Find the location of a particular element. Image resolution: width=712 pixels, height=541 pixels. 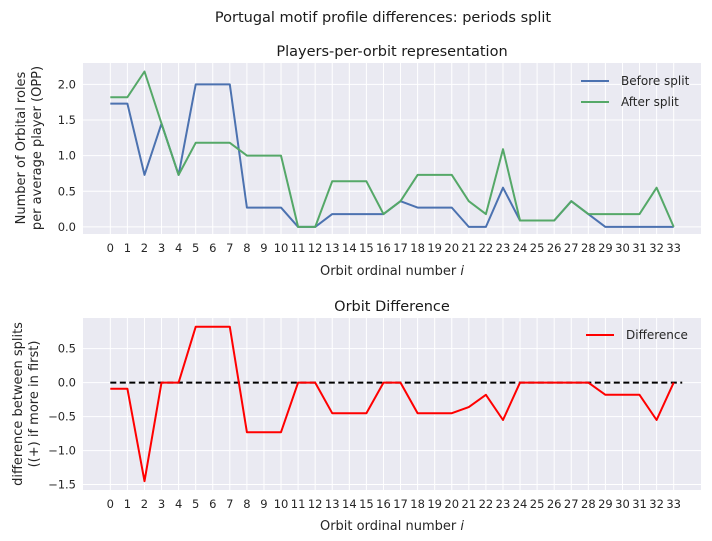

legend-label: Difference is located at coordinates (657, 335).